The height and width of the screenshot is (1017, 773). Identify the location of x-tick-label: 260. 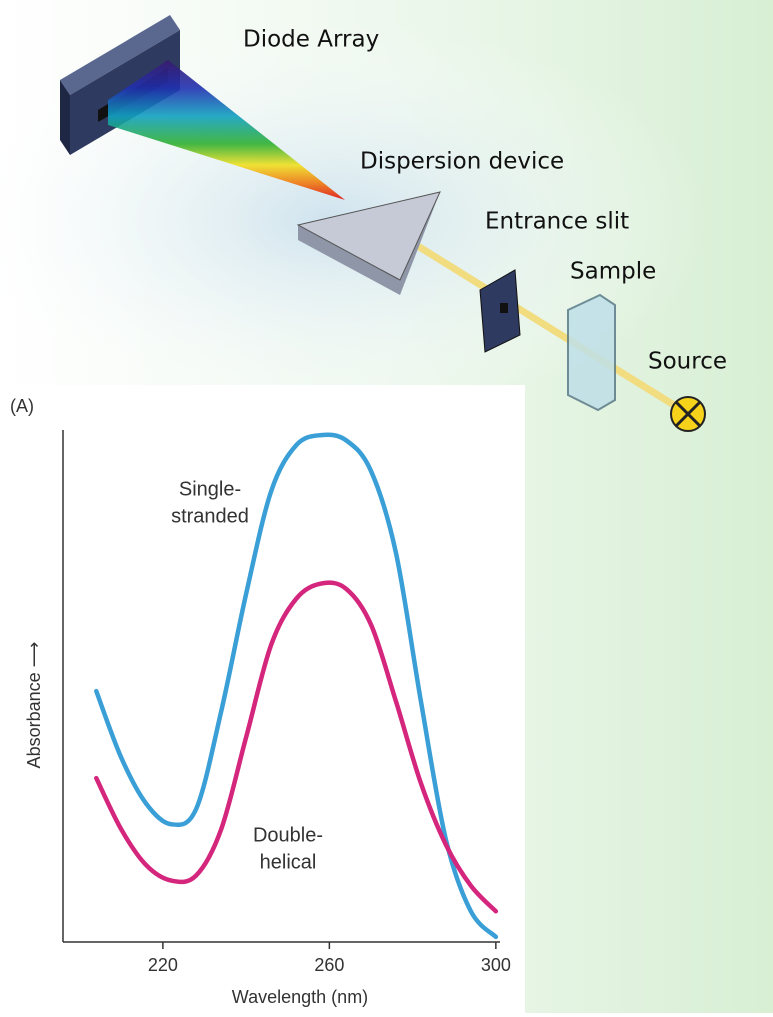
(329, 965).